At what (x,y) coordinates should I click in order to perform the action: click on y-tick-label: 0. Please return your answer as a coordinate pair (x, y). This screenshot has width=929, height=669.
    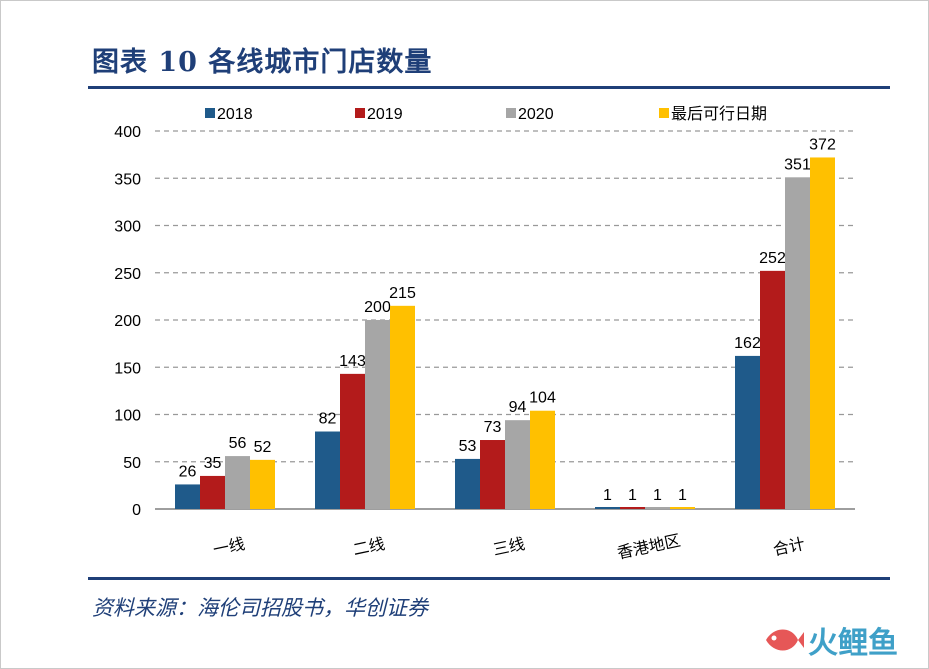
    Looking at the image, I should click on (136, 510).